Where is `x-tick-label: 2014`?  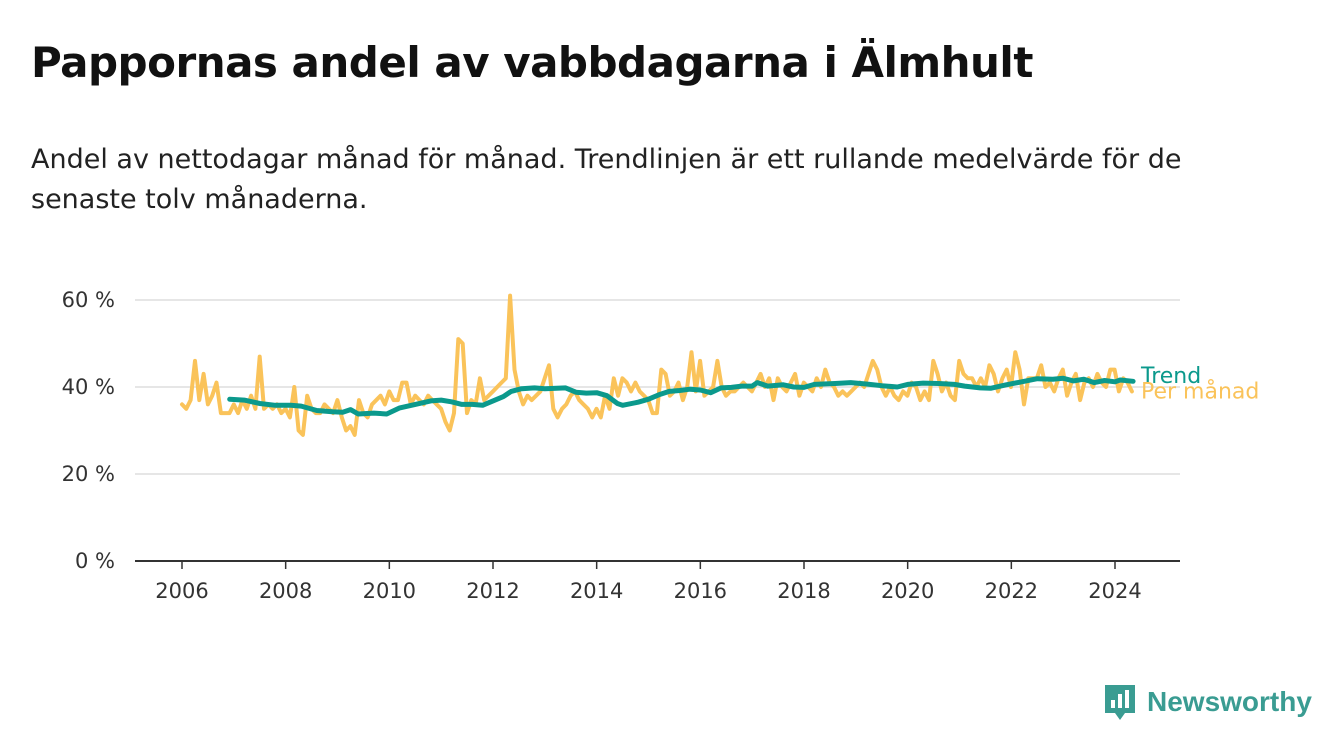
x-tick-label: 2014 is located at coordinates (596, 591).